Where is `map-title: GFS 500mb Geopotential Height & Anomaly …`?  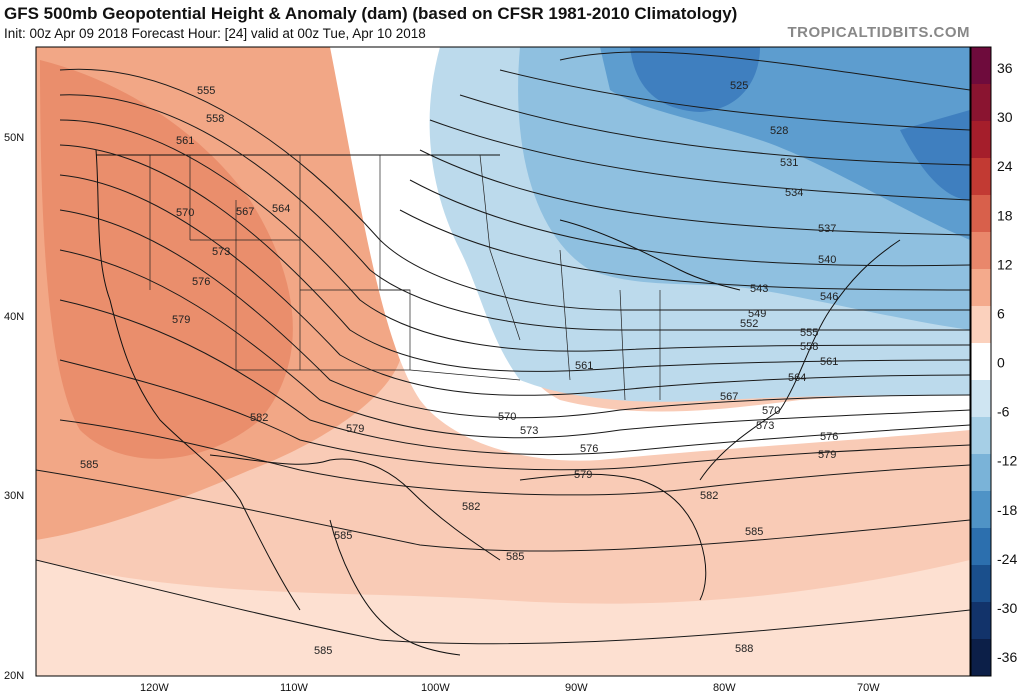 map-title: GFS 500mb Geopotential Height & Anomaly … is located at coordinates (371, 13).